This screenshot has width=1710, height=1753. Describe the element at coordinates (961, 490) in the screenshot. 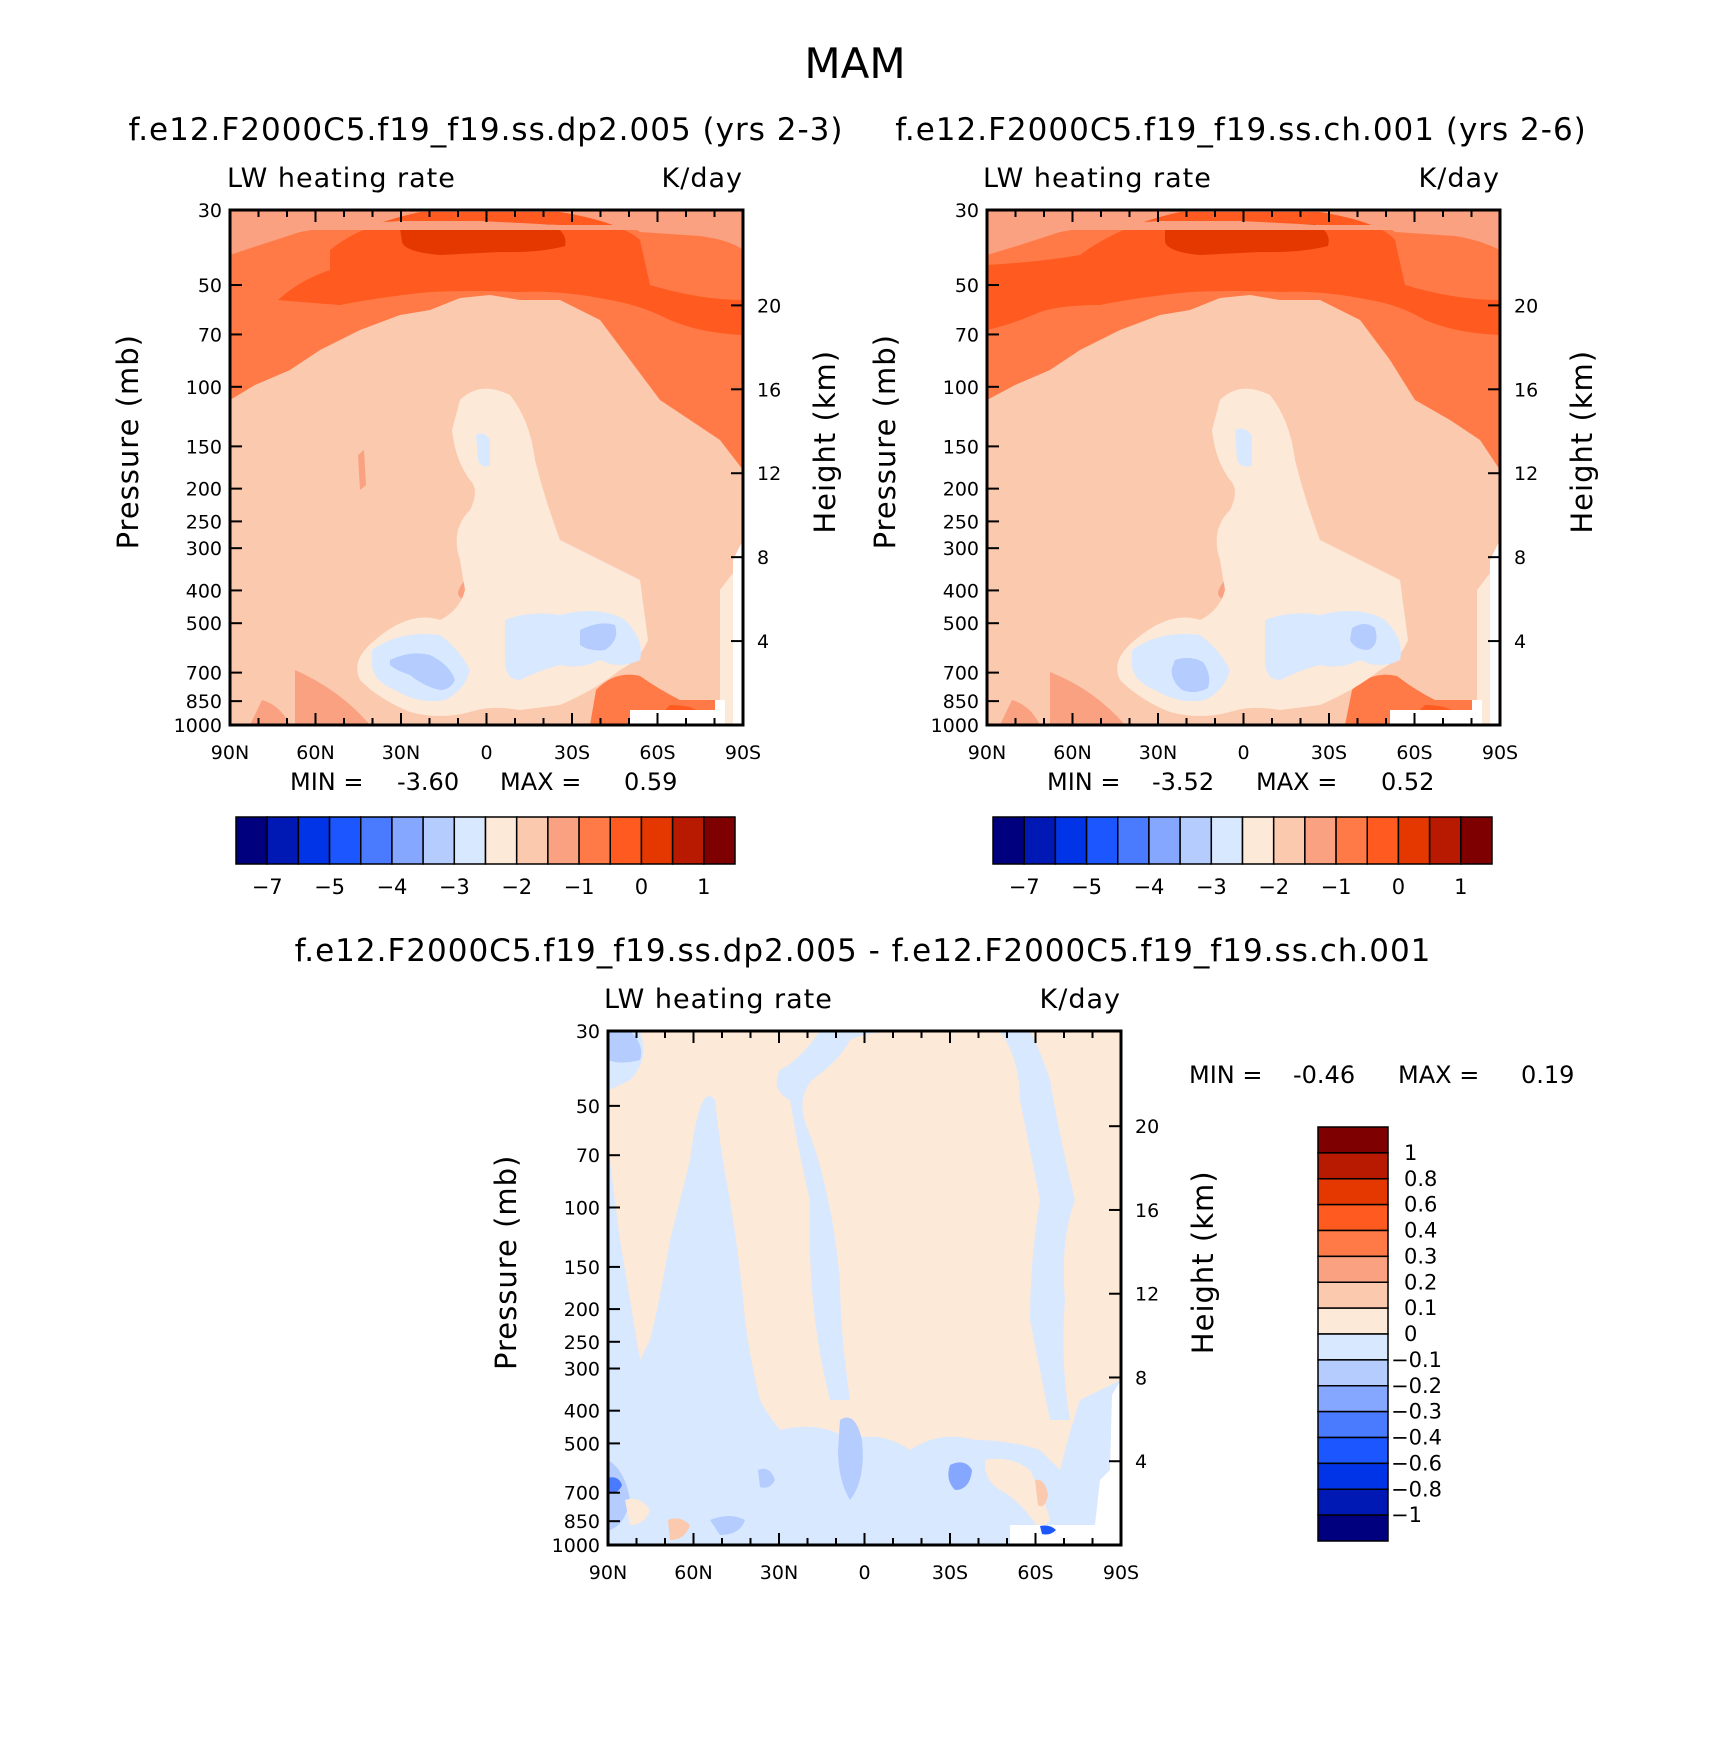

I see `pressure-tick-label: 200` at that location.